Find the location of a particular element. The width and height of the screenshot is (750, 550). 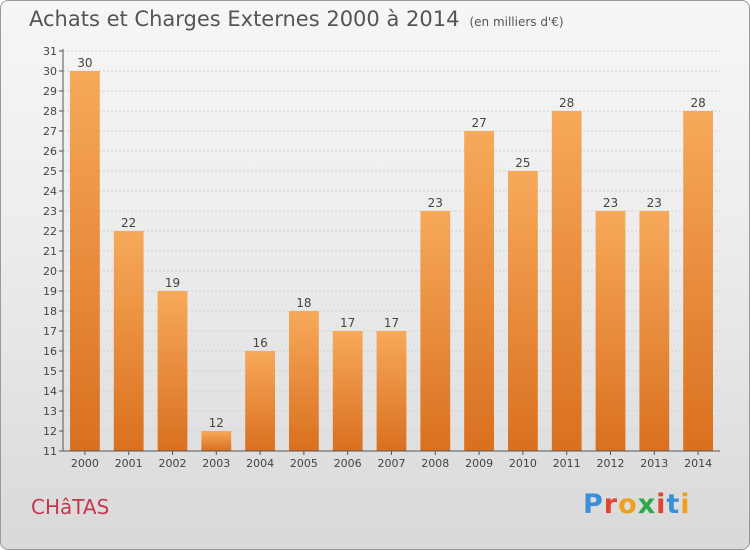

x-tick-label: 2002 is located at coordinates (173, 463).